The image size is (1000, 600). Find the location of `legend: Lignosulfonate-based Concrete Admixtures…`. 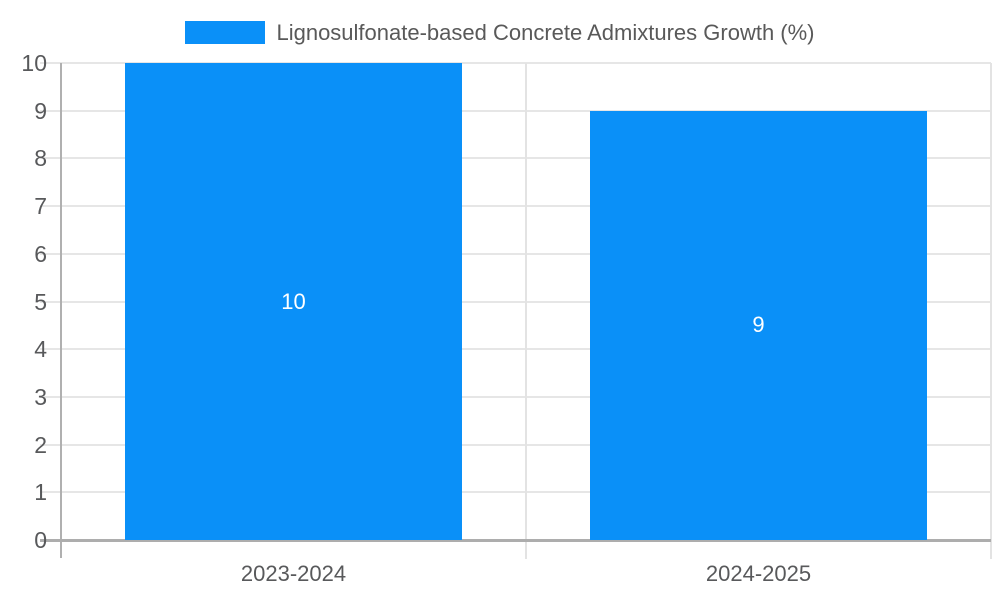

legend: Lignosulfonate-based Concrete Admixtures… is located at coordinates (500, 32).